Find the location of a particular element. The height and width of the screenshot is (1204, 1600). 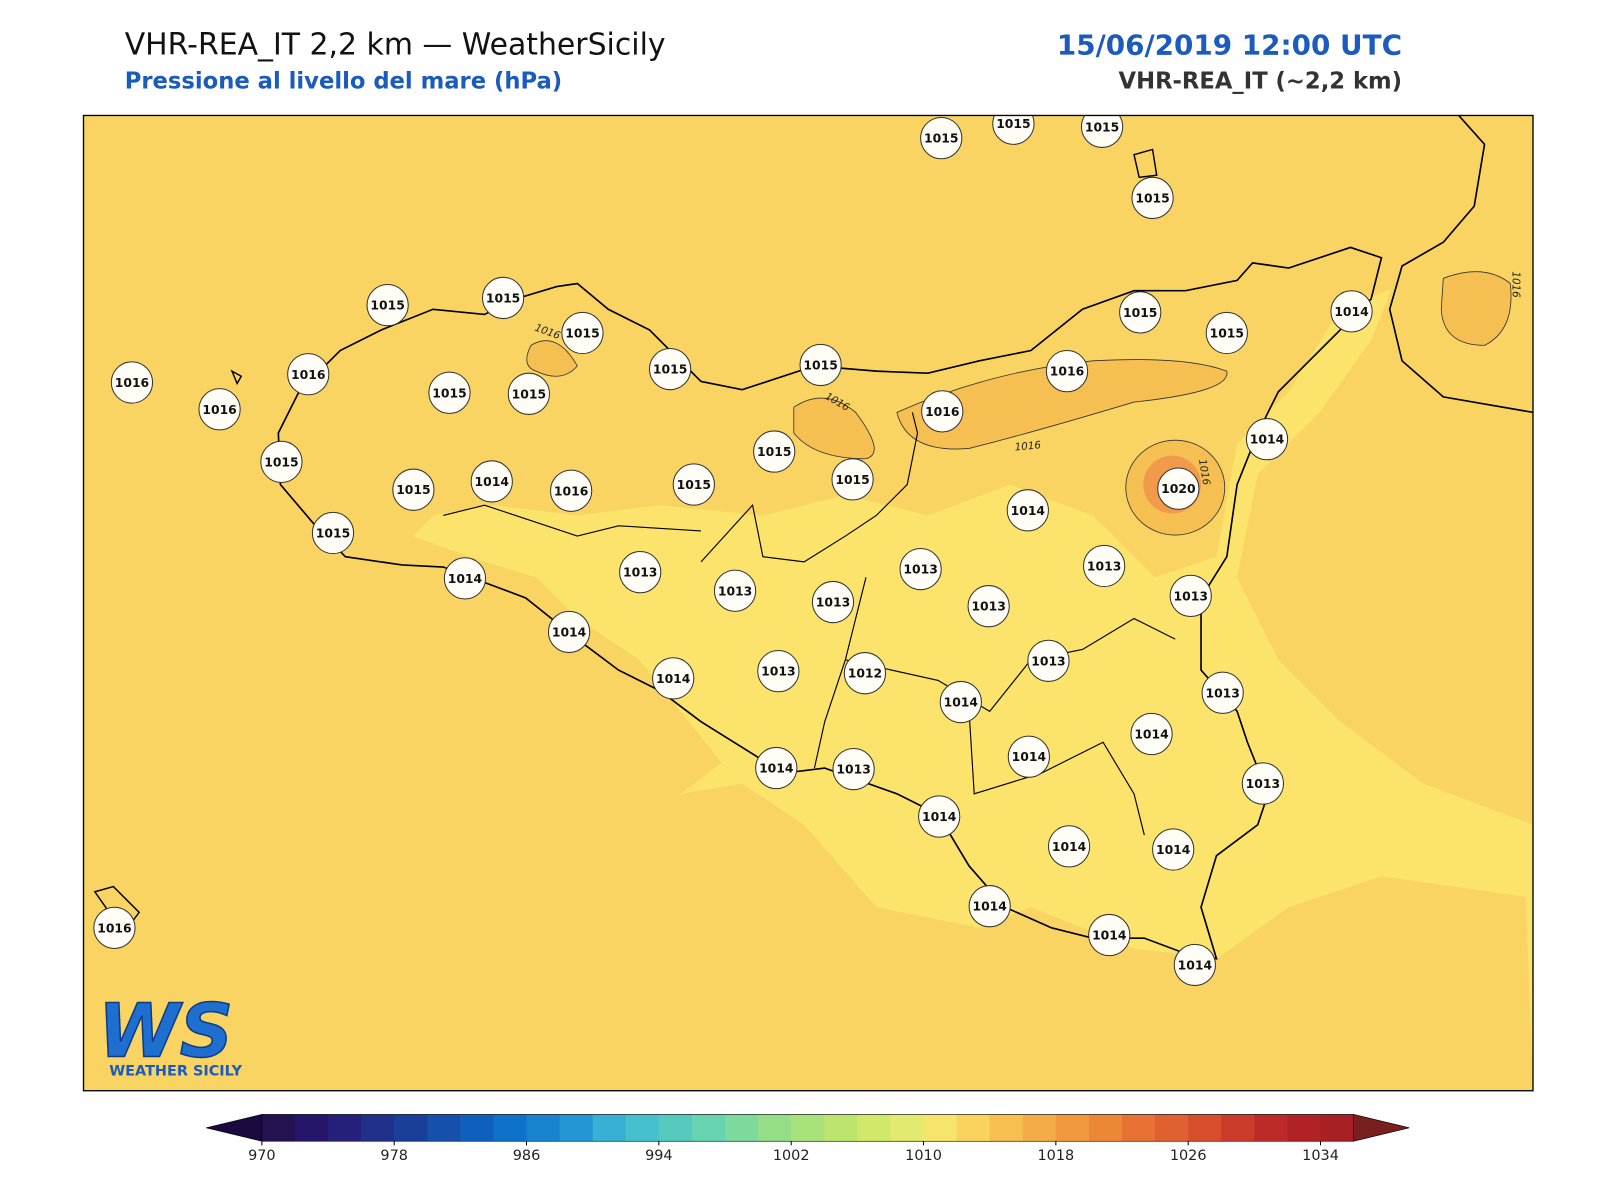

title: VHR-REA_IT 2,2 km — WeatherSicily is located at coordinates (395, 45).